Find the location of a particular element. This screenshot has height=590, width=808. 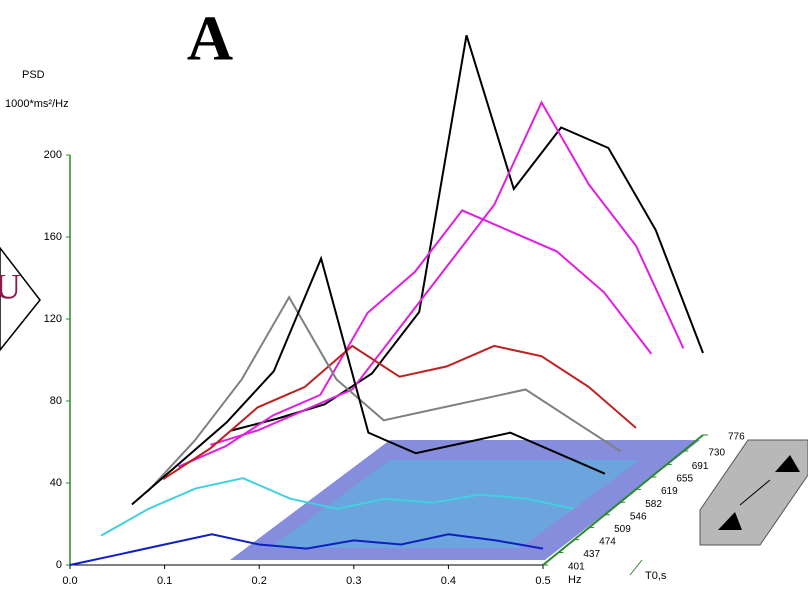

y-unit: 1000*ms²/Hz is located at coordinates (37, 104).